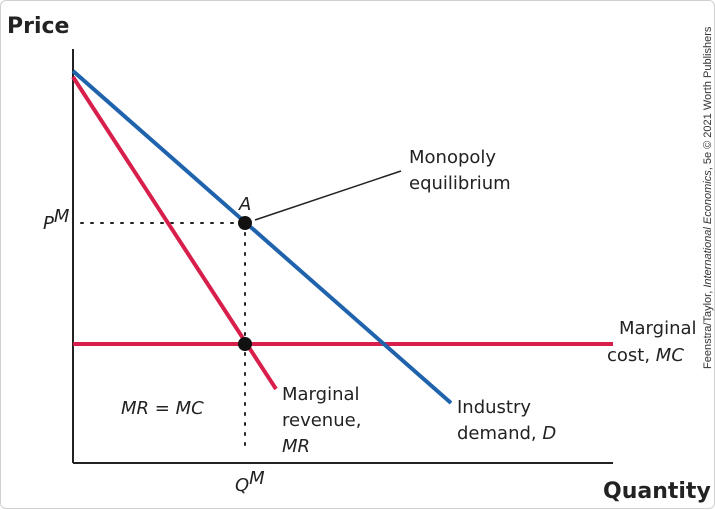 The height and width of the screenshot is (510, 715). What do you see at coordinates (670, 355) in the screenshot?
I see `marginal-cost-label-italic: MC` at bounding box center [670, 355].